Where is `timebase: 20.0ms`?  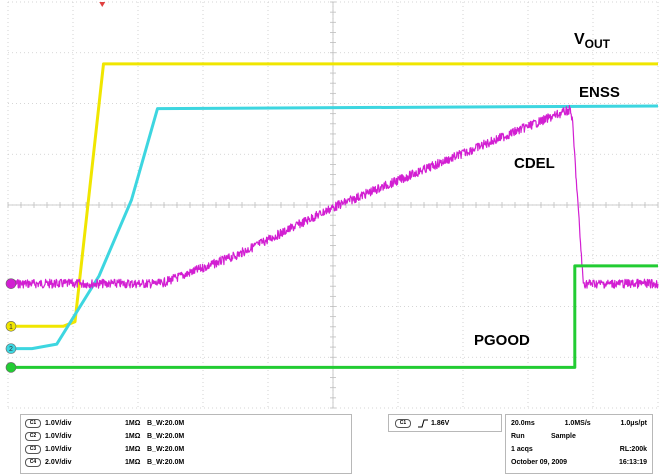 timebase: 20.0ms is located at coordinates (523, 423).